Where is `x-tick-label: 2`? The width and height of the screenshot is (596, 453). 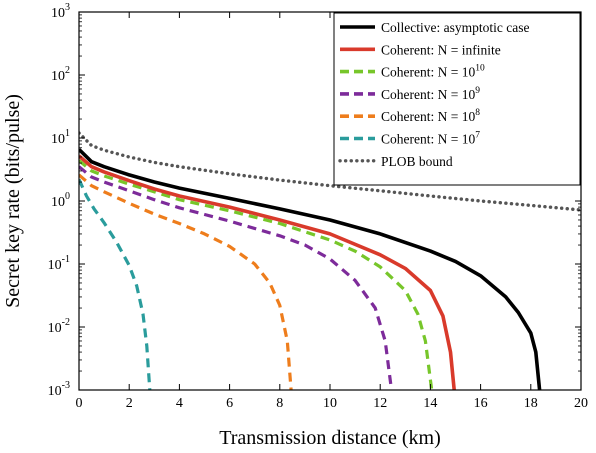
x-tick-label: 2 is located at coordinates (129, 403).